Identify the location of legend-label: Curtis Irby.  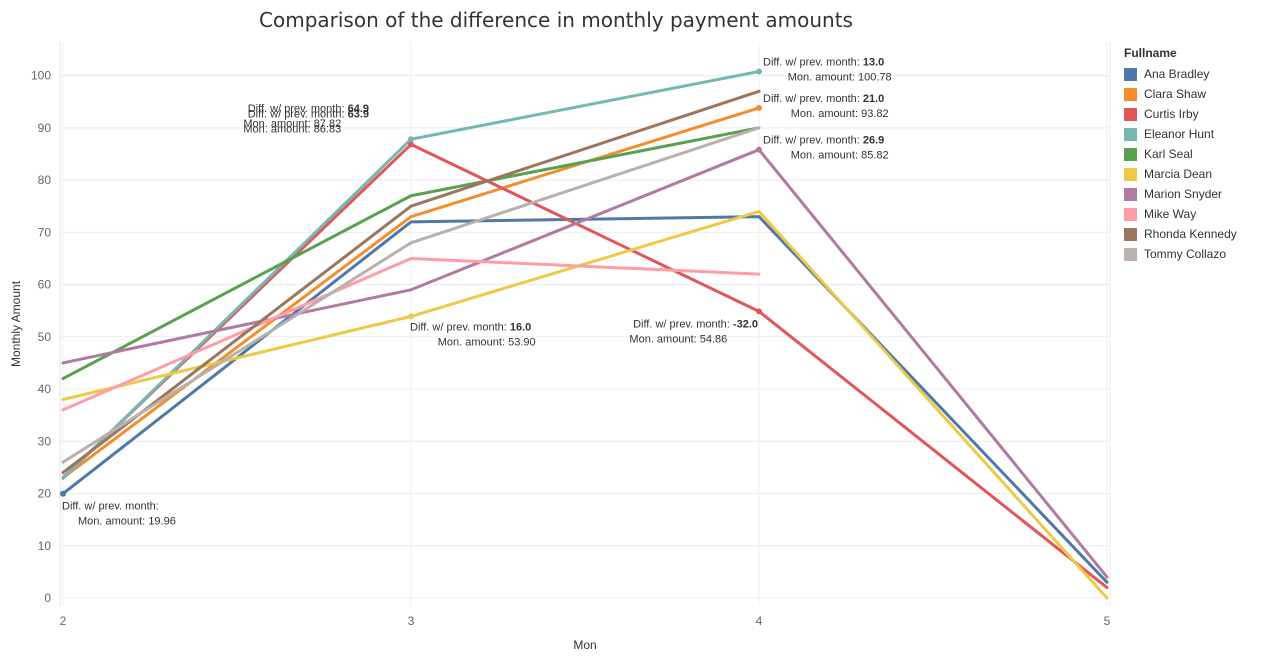
(1171, 114).